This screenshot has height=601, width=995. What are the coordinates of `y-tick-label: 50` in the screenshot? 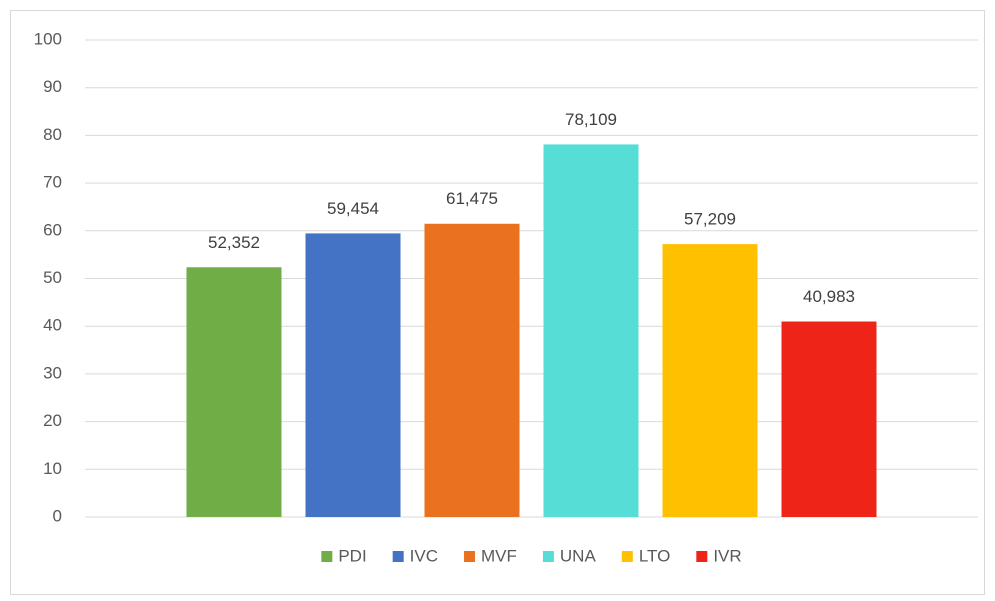 It's located at (52, 277).